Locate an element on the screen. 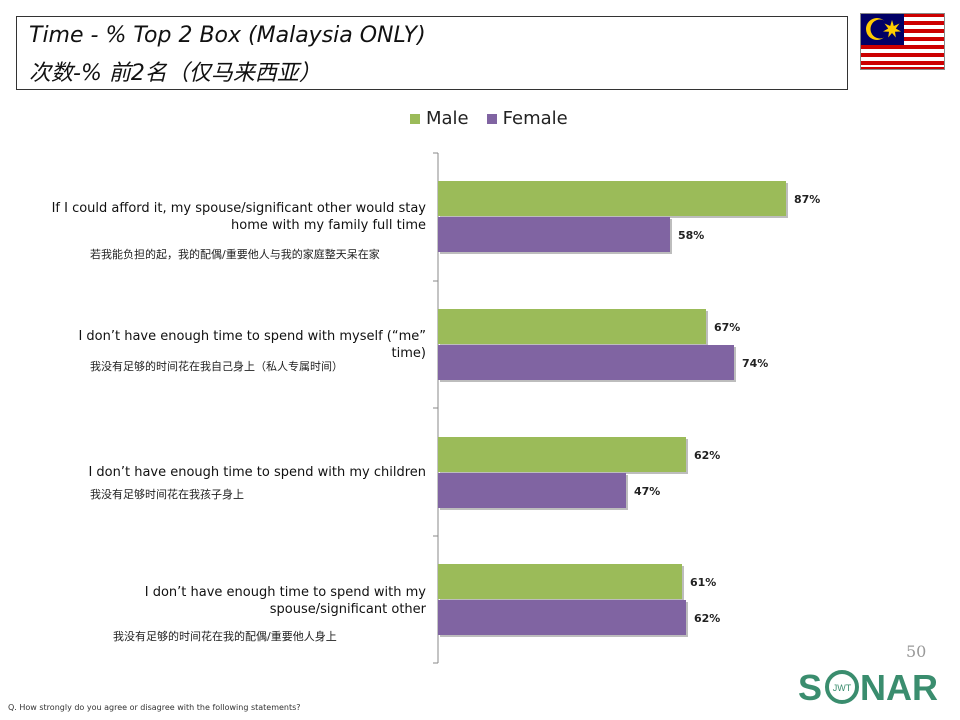 The height and width of the screenshot is (720, 960). legend-item-female: Female is located at coordinates (527, 118).